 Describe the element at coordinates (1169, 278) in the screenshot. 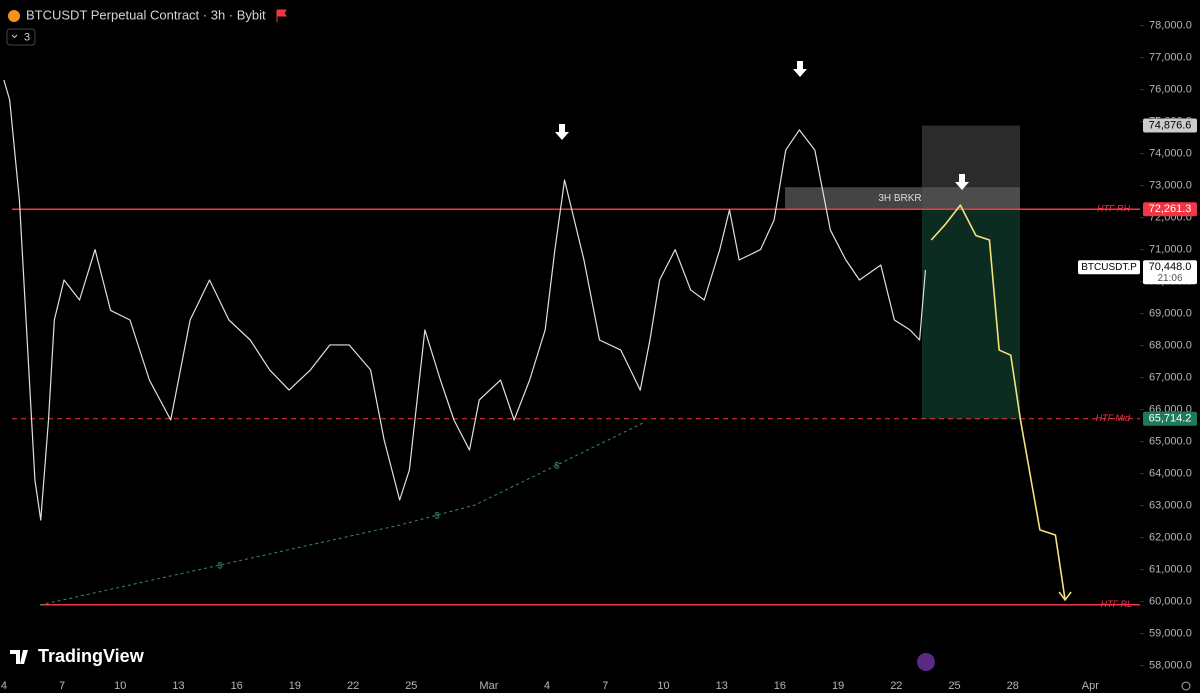

I see `countdown: 21:06` at that location.